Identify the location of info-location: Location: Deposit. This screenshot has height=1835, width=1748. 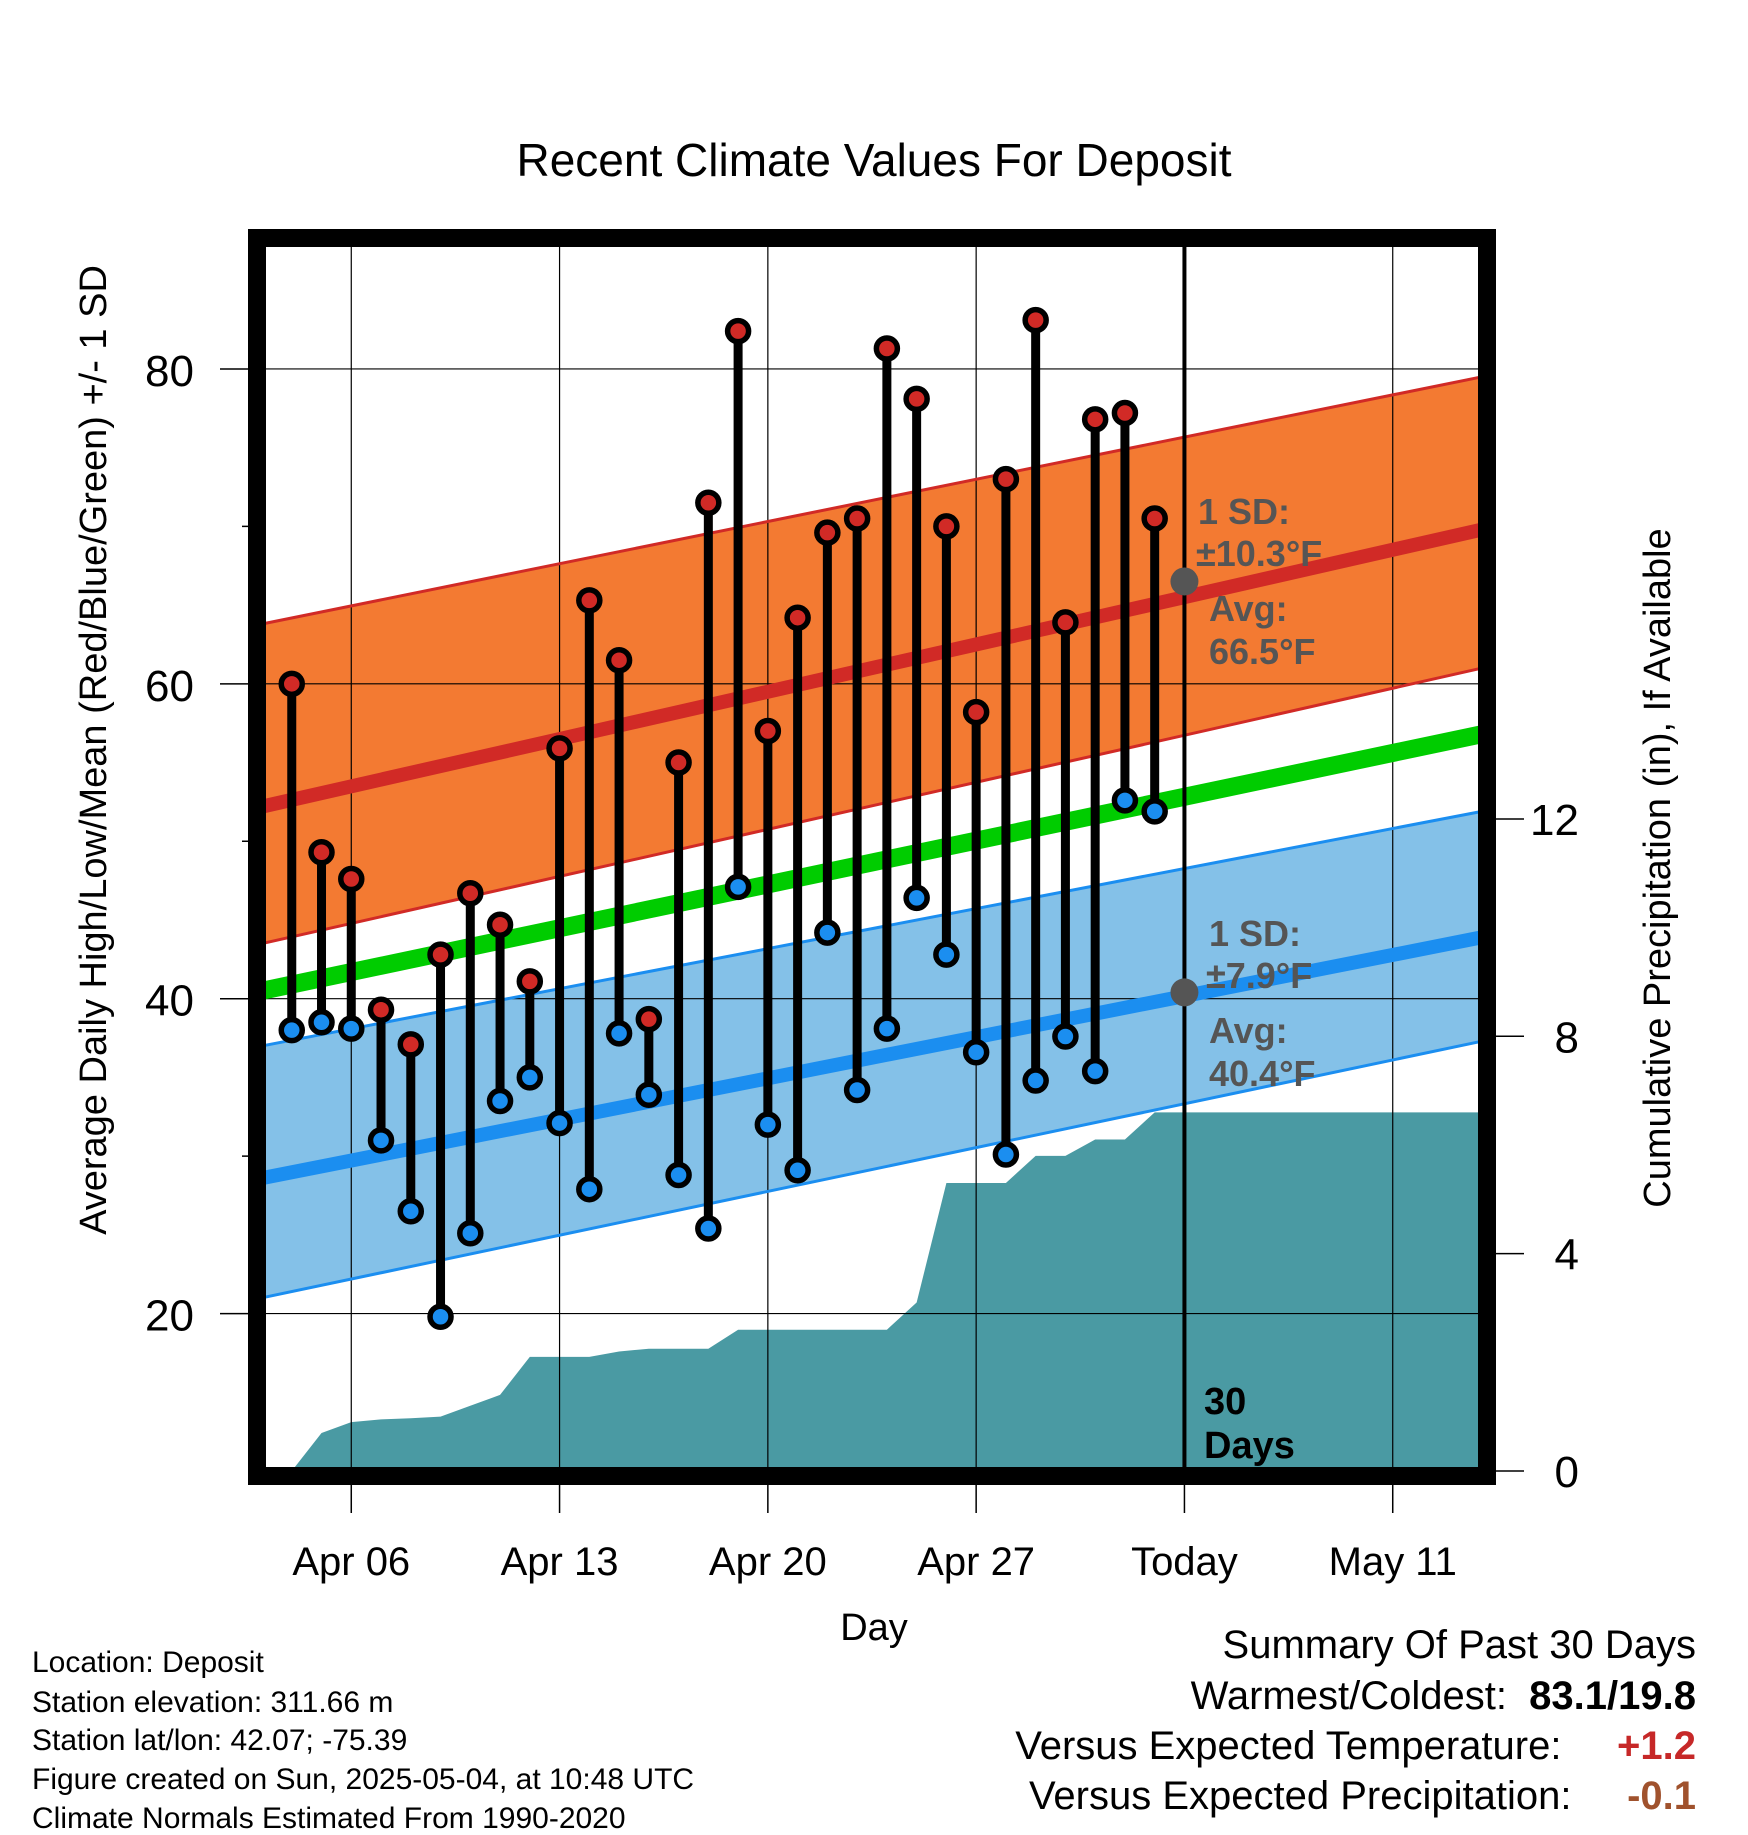
(148, 1662).